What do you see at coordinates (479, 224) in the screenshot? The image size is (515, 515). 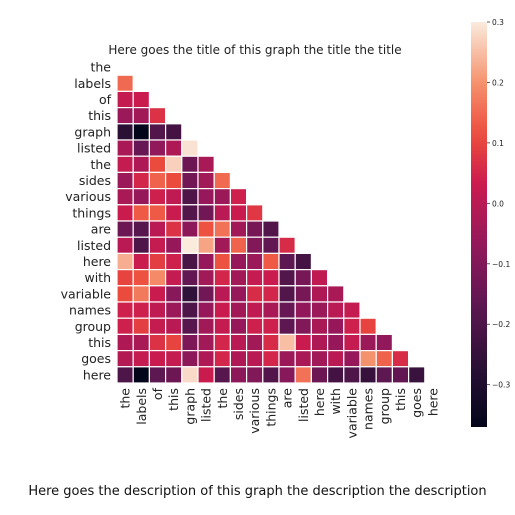 I see `colorbar-gradient` at bounding box center [479, 224].